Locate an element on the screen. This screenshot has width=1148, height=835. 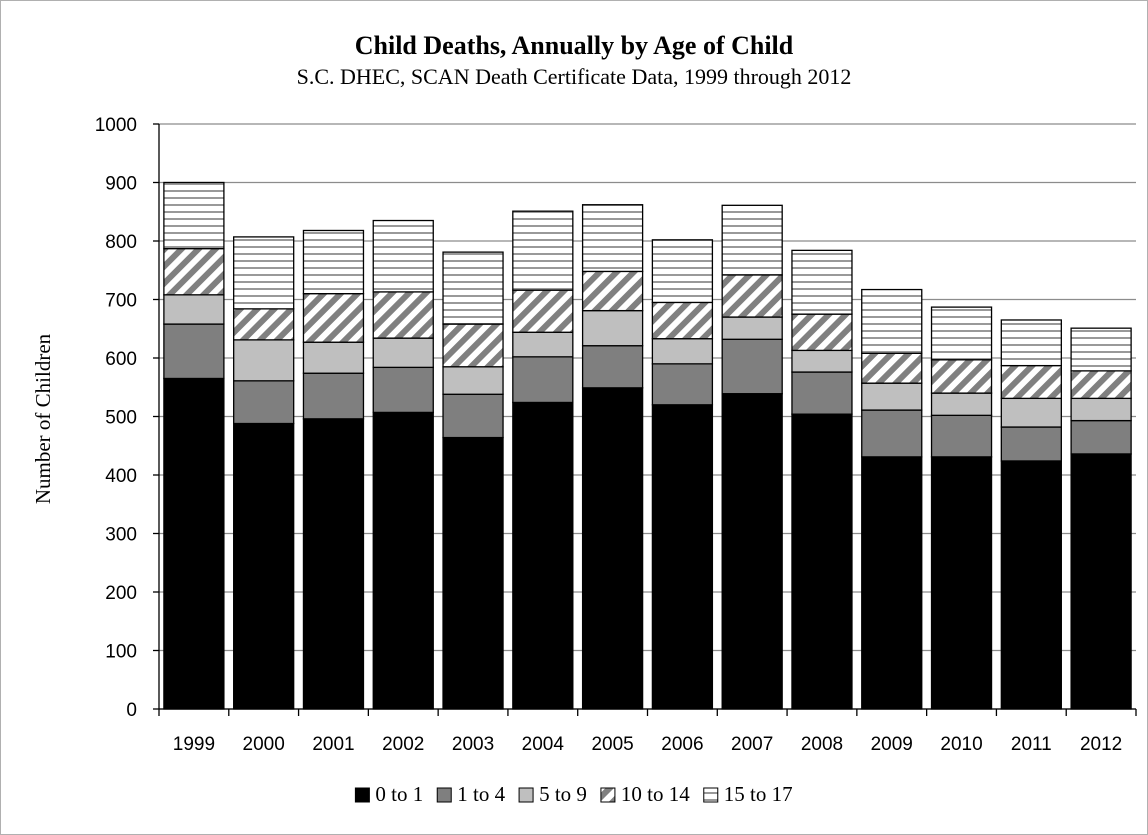
x-tick-label: 2003 is located at coordinates (473, 744).